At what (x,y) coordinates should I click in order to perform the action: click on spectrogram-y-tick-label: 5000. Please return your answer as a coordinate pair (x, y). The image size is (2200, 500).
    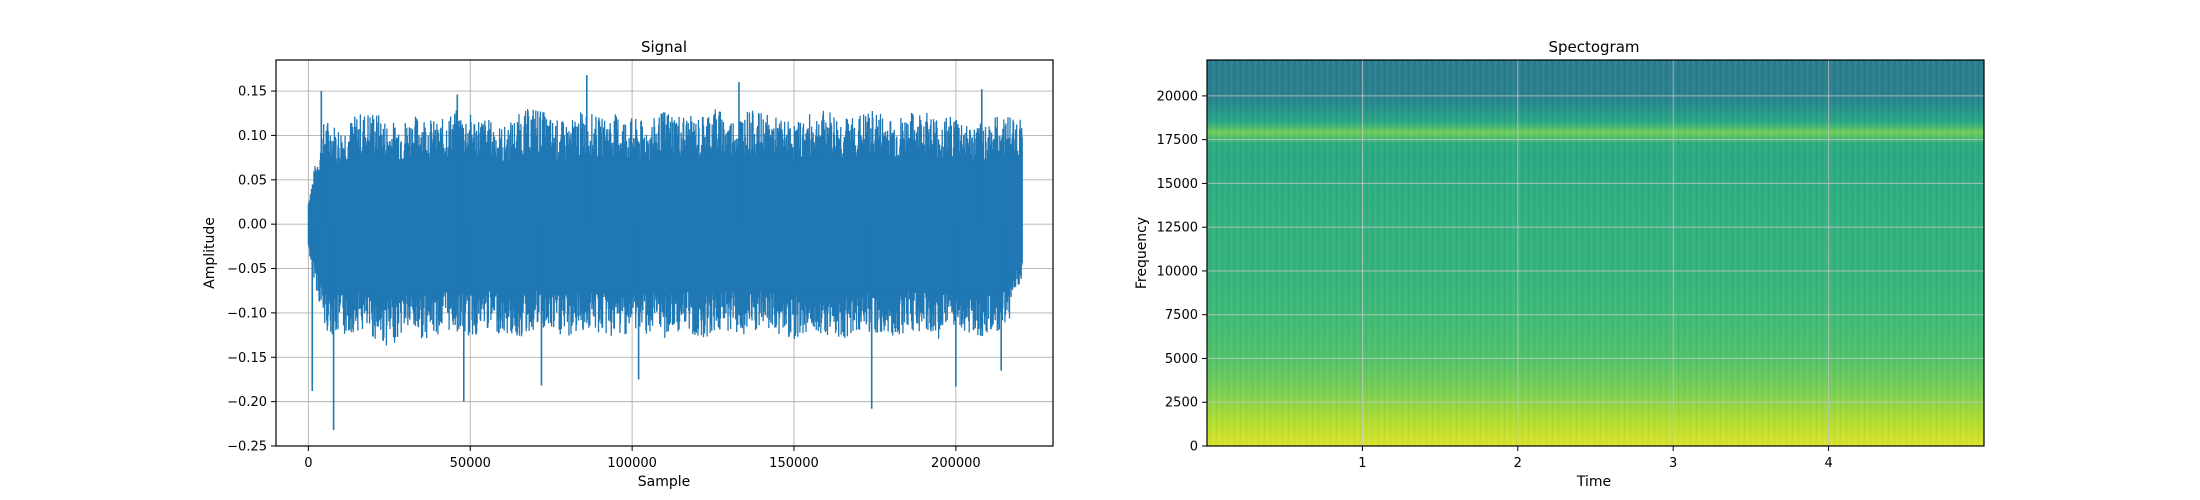
    Looking at the image, I should click on (1181, 359).